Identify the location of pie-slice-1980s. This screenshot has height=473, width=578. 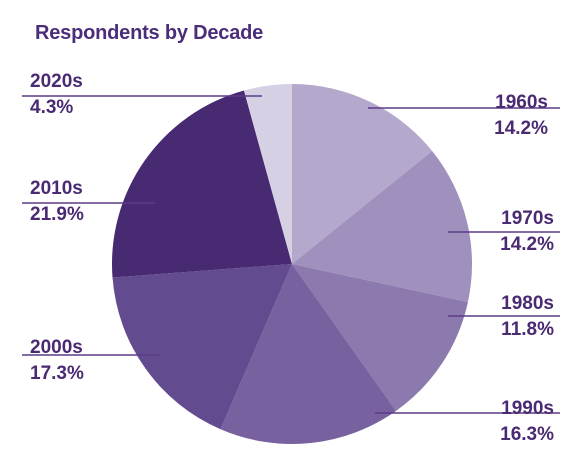
(380, 337).